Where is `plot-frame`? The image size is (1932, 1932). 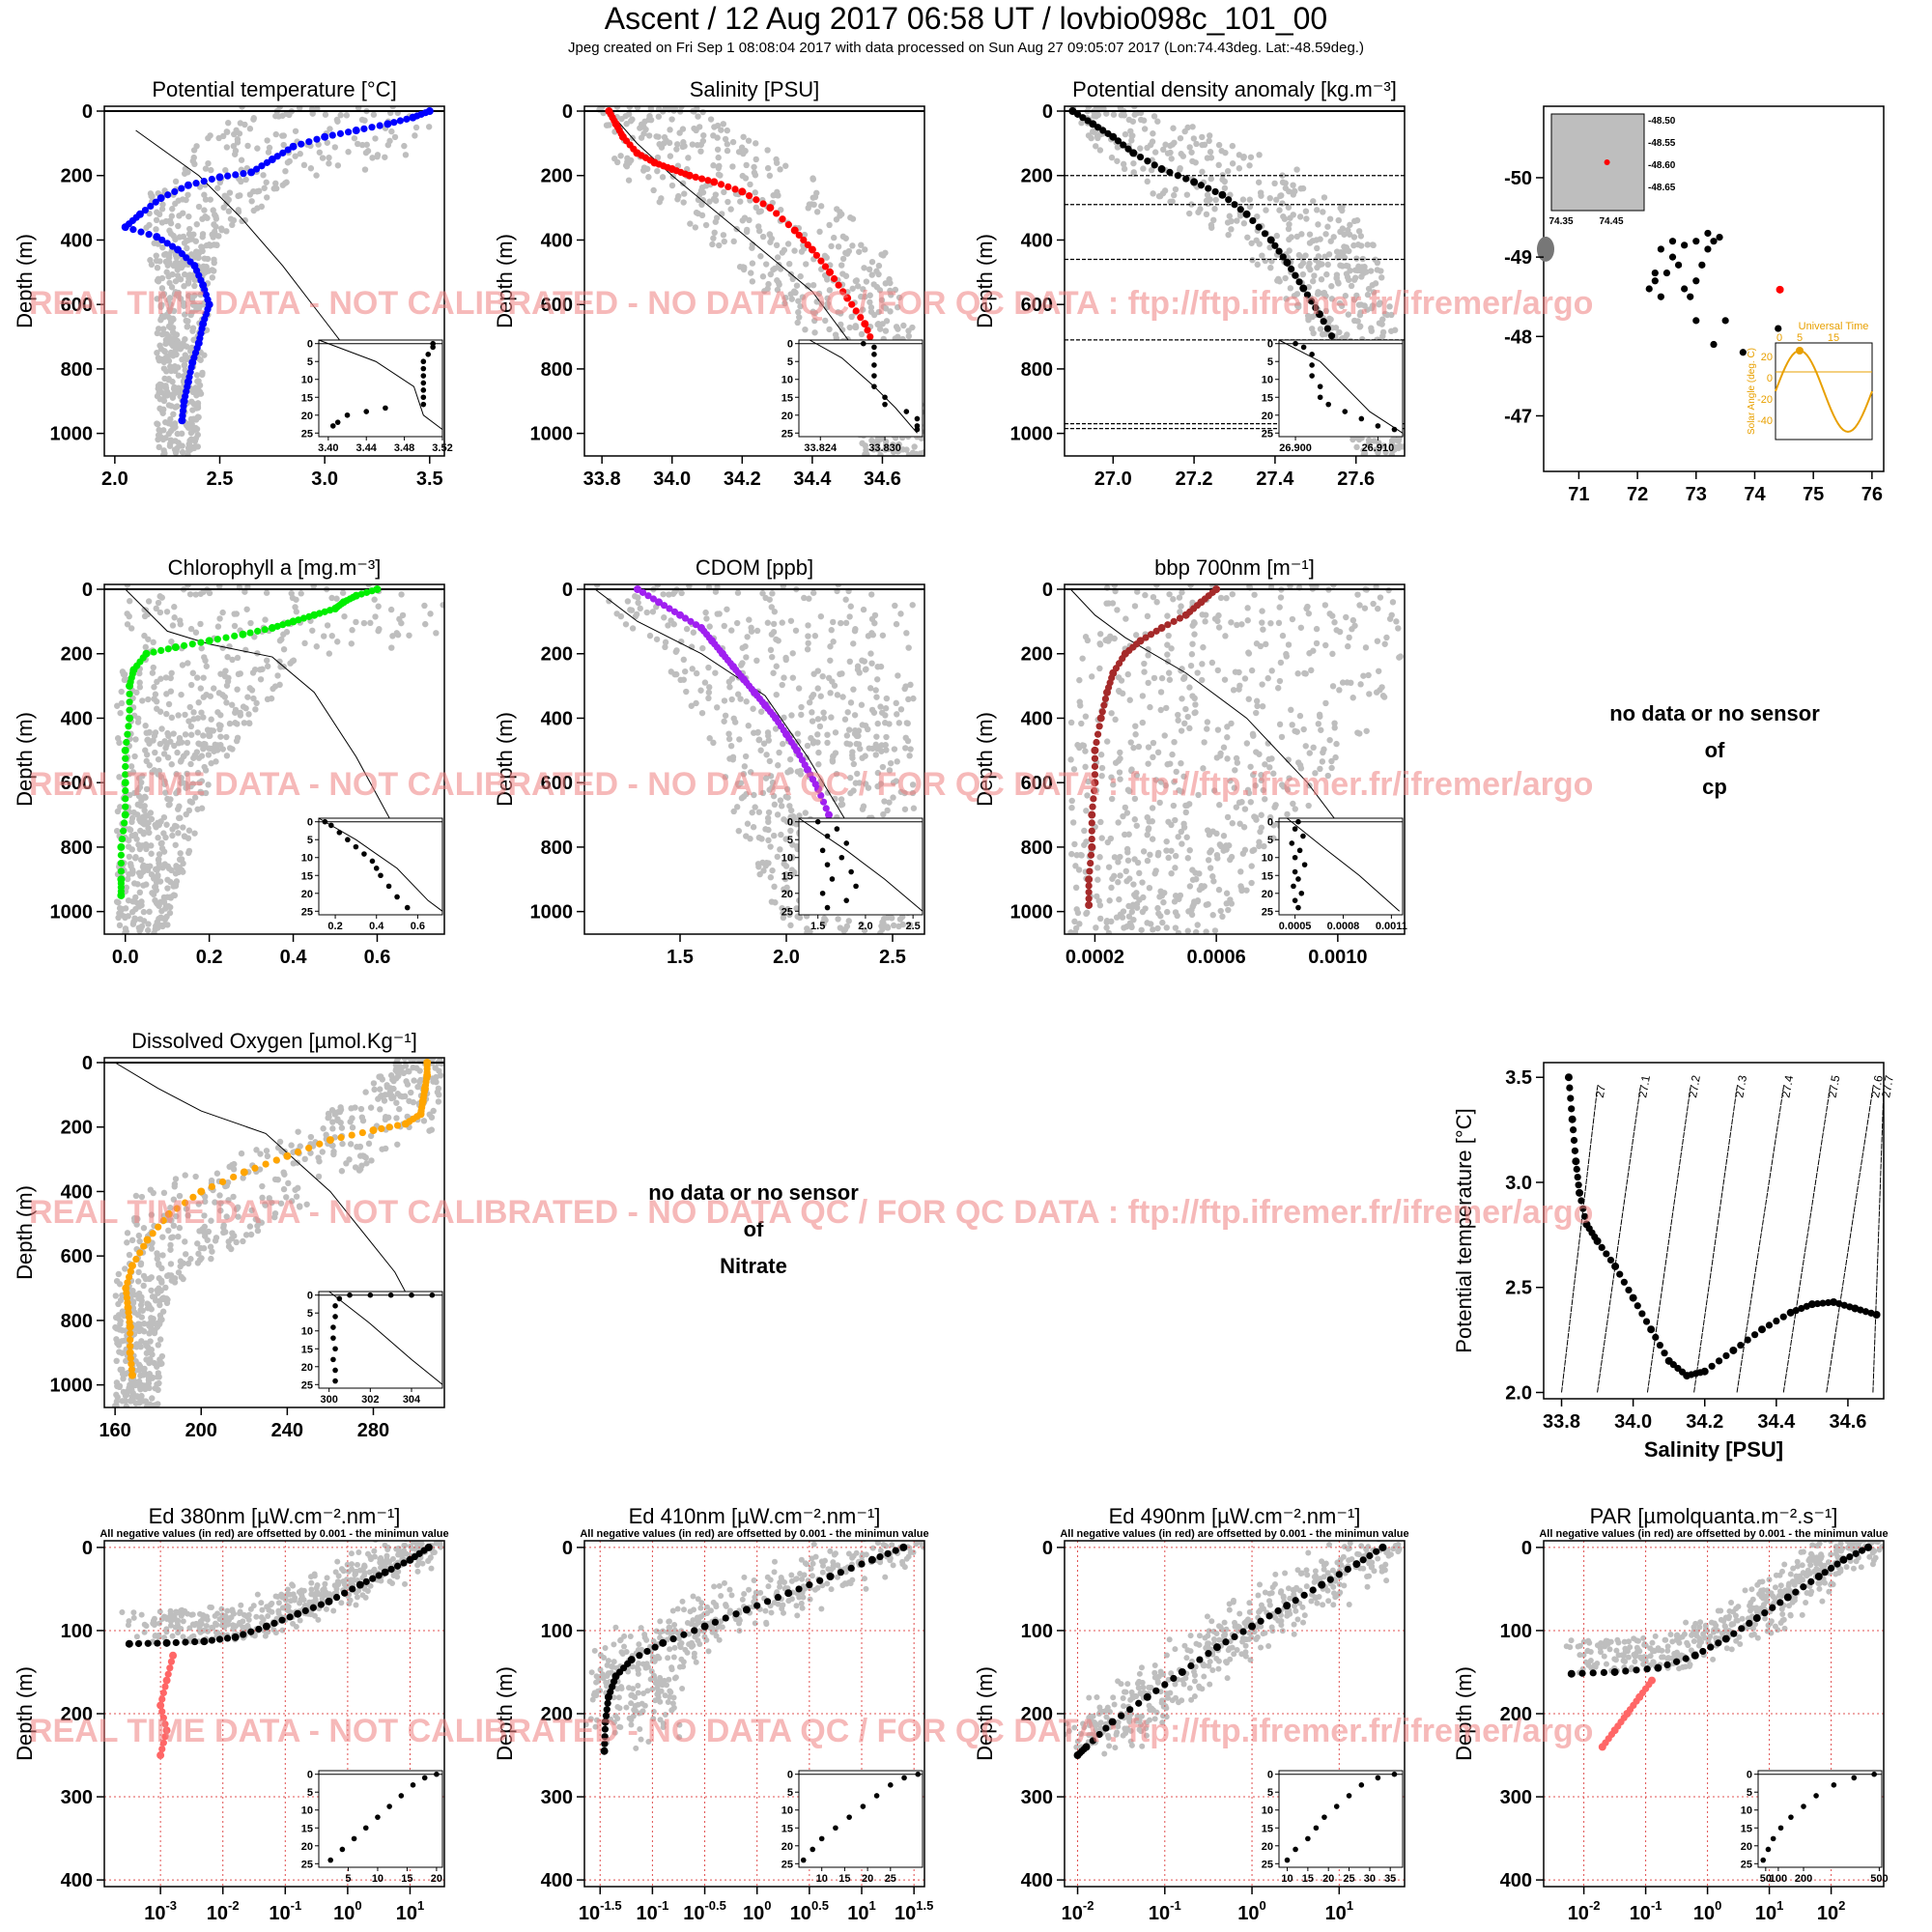 plot-frame is located at coordinates (274, 281).